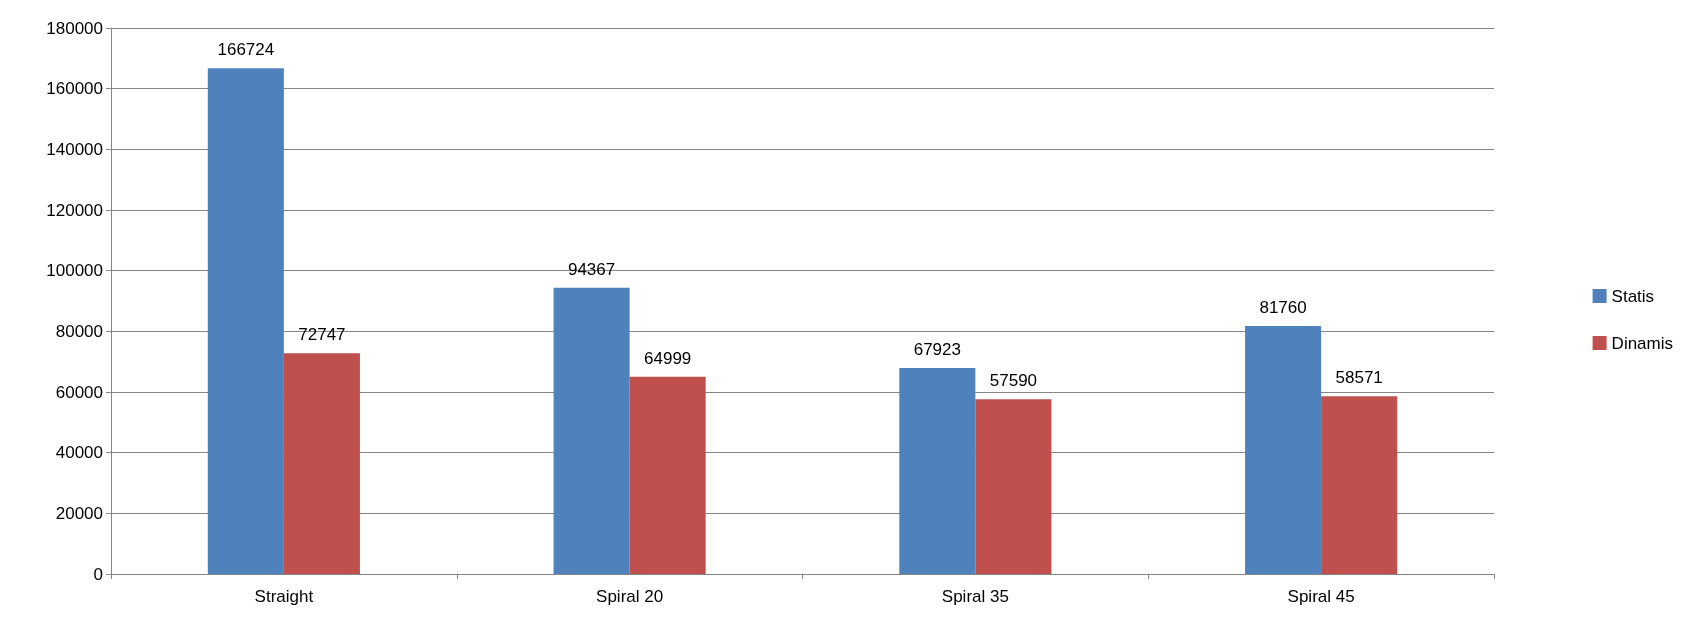 Image resolution: width=1706 pixels, height=639 pixels. What do you see at coordinates (284, 596) in the screenshot?
I see `x-tick-label: Straight` at bounding box center [284, 596].